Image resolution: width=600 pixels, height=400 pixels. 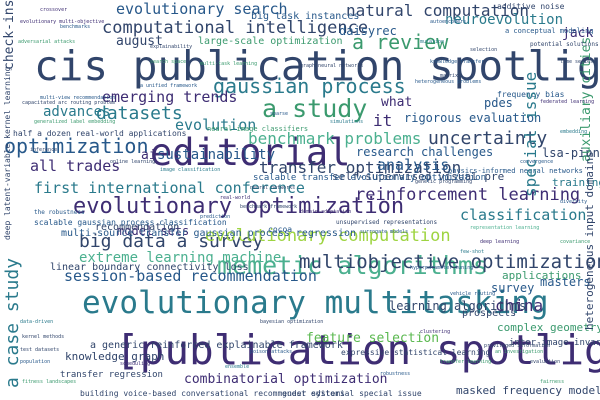 I want to click on tiny-word: time series, so click(x=577, y=62).